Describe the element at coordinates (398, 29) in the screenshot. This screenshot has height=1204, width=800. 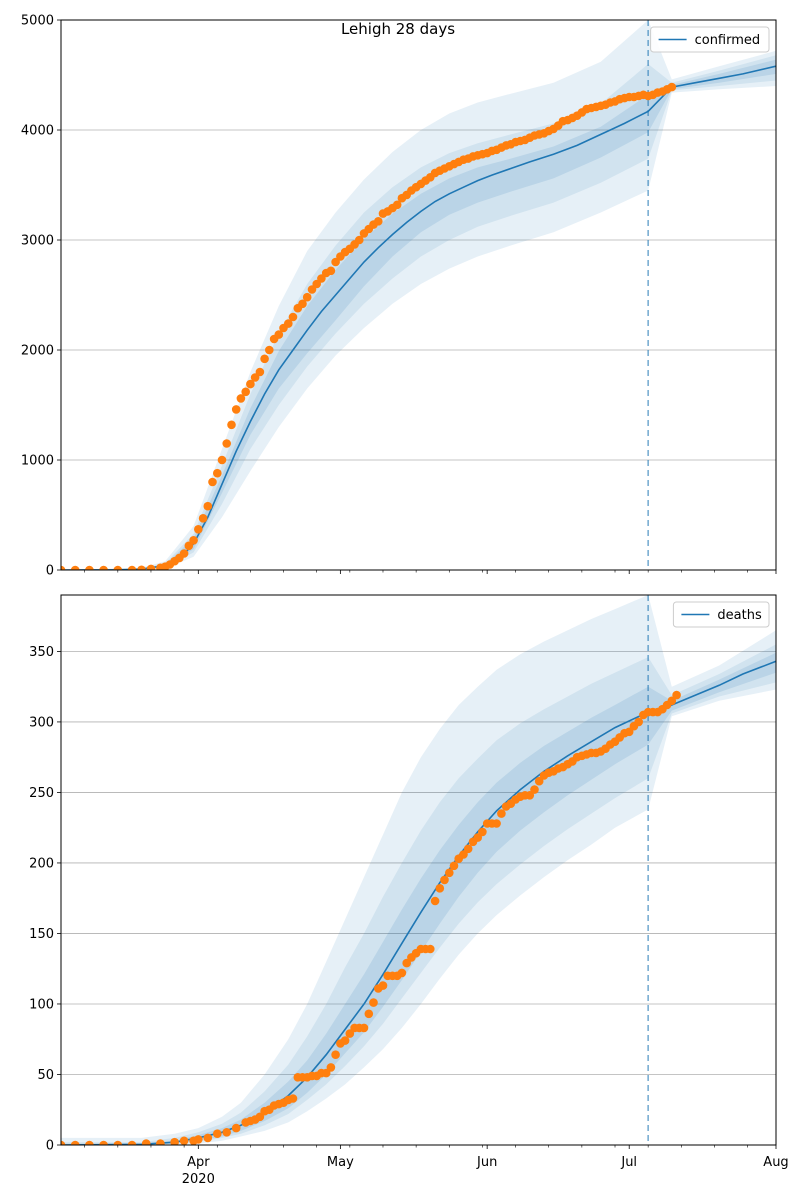
I see `chart-title: Lehigh 28 days` at that location.